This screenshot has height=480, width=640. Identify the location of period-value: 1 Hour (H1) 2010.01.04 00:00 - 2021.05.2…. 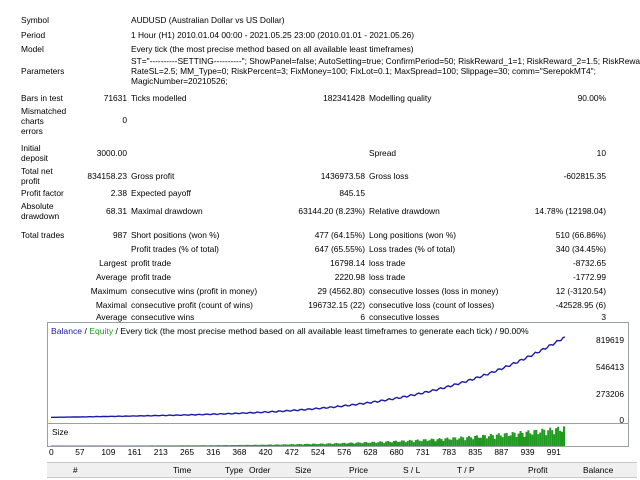
(273, 35).